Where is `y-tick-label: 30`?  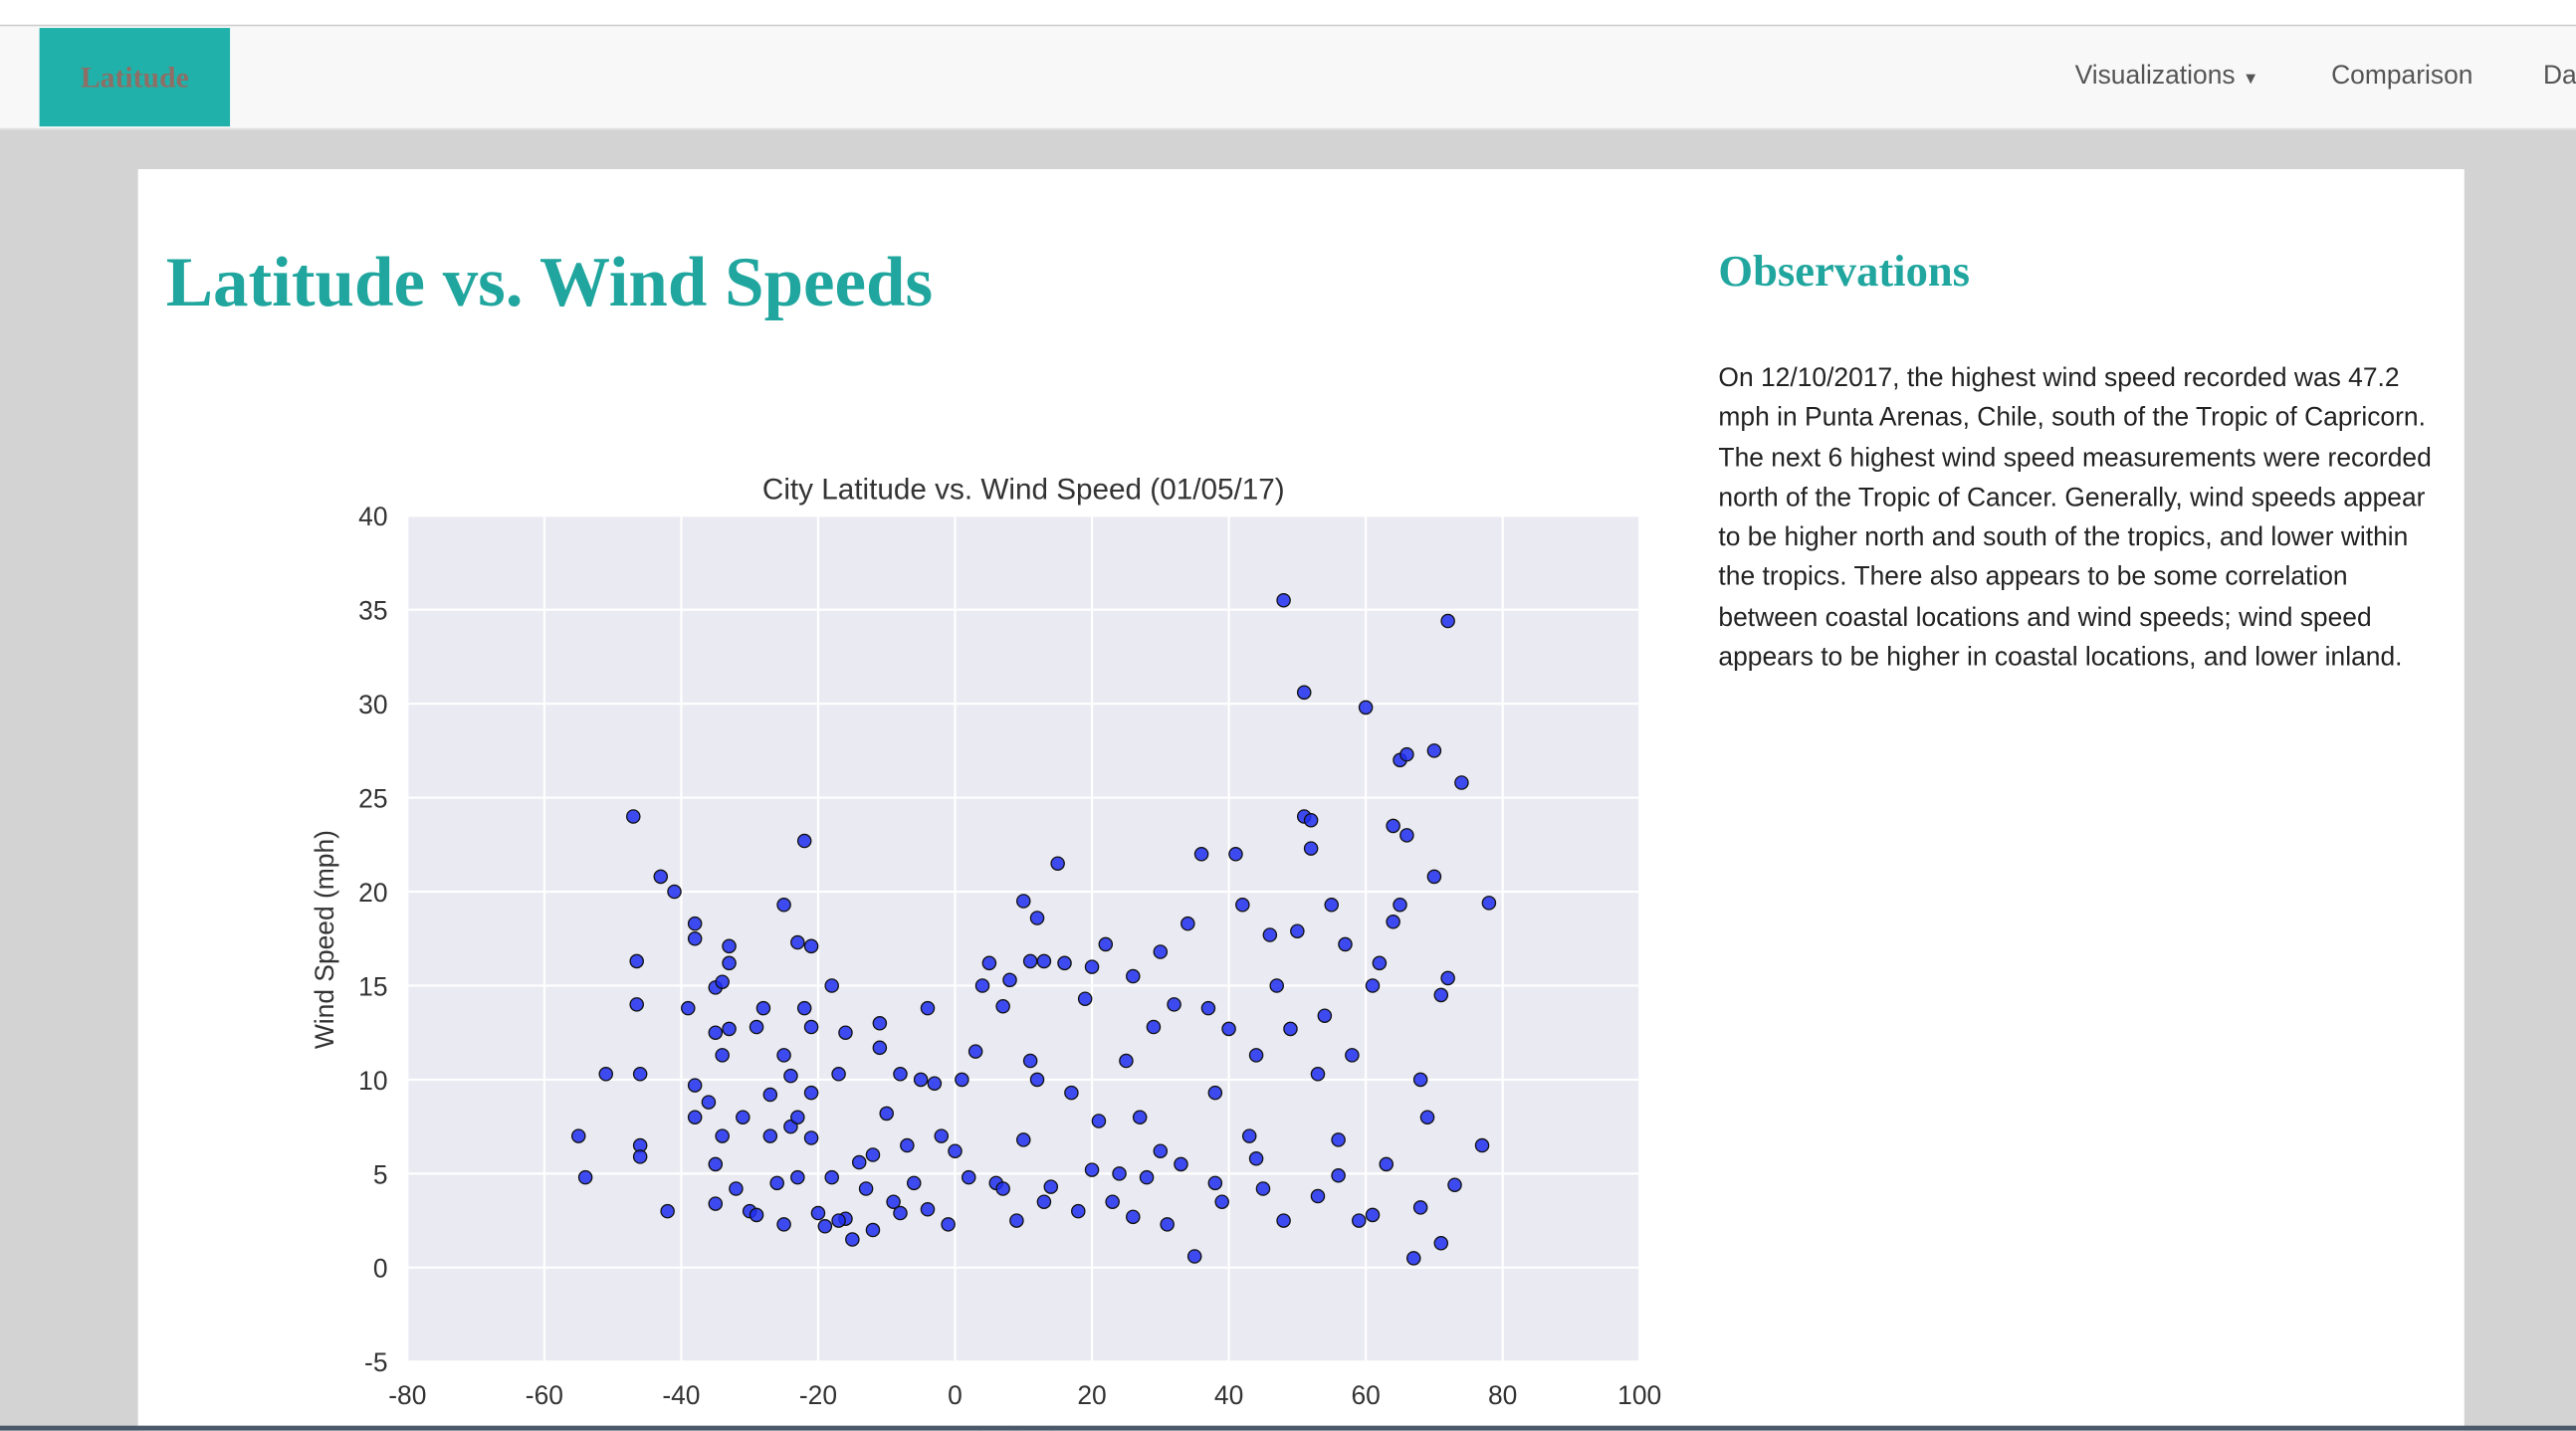 y-tick-label: 30 is located at coordinates (372, 704).